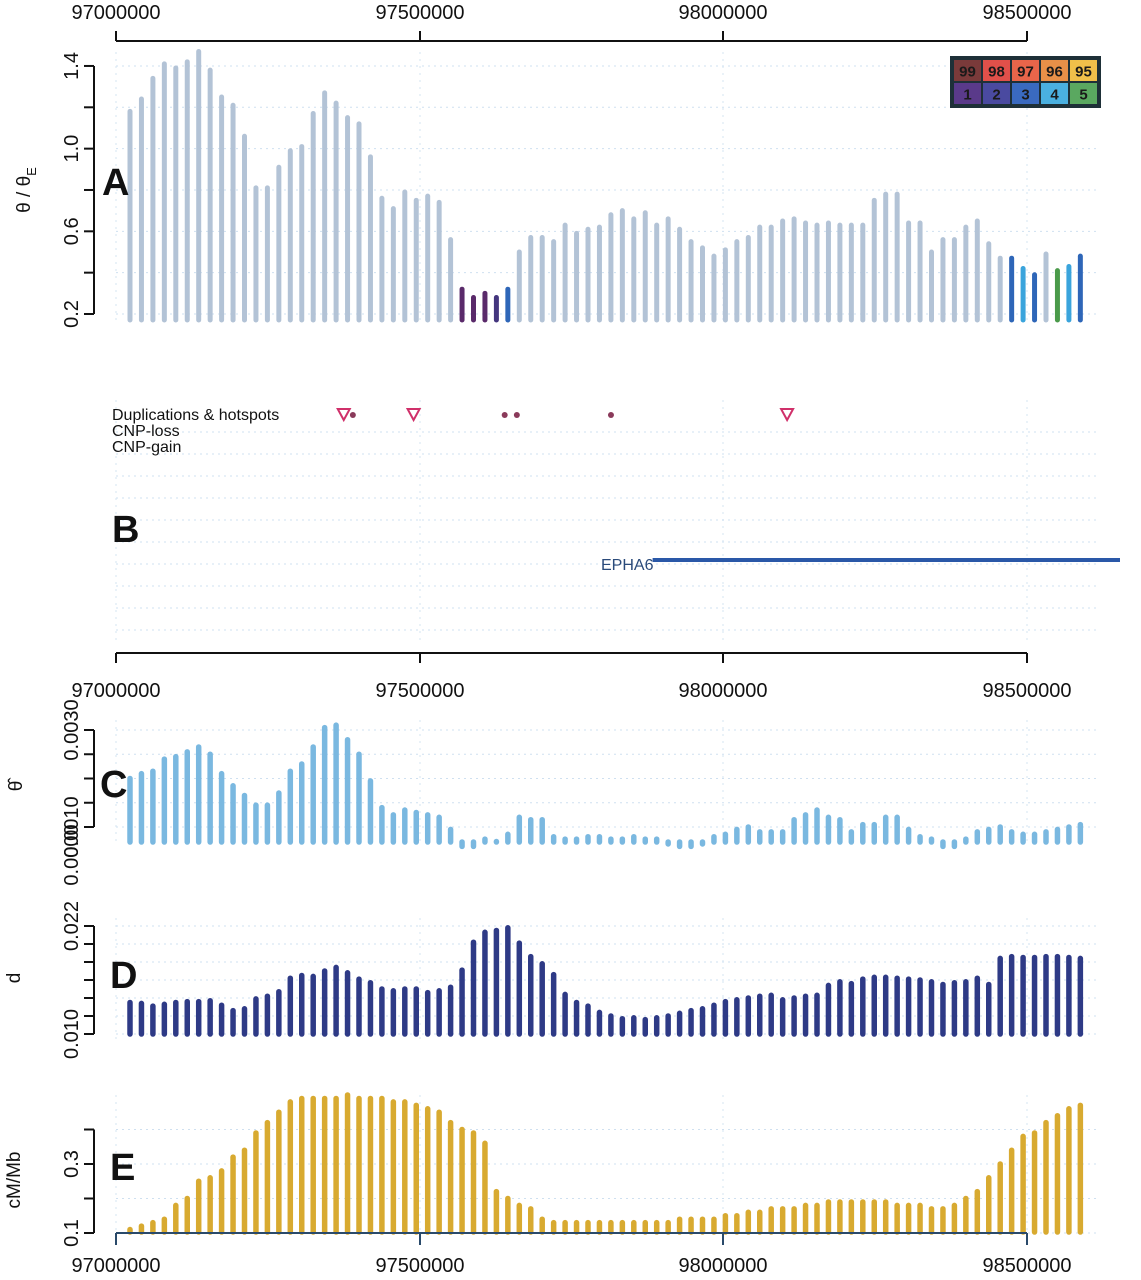  I want to click on top-x-axis: 97000000 97500000 98000000 98500000, so click(572, 22).